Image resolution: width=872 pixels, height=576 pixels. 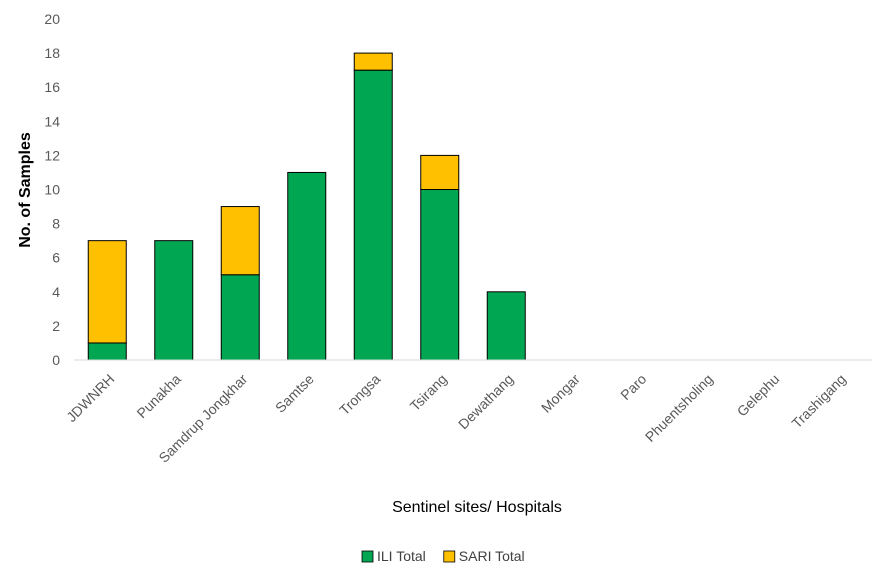 I want to click on x-tick-label: Phuentsholing, so click(x=679, y=408).